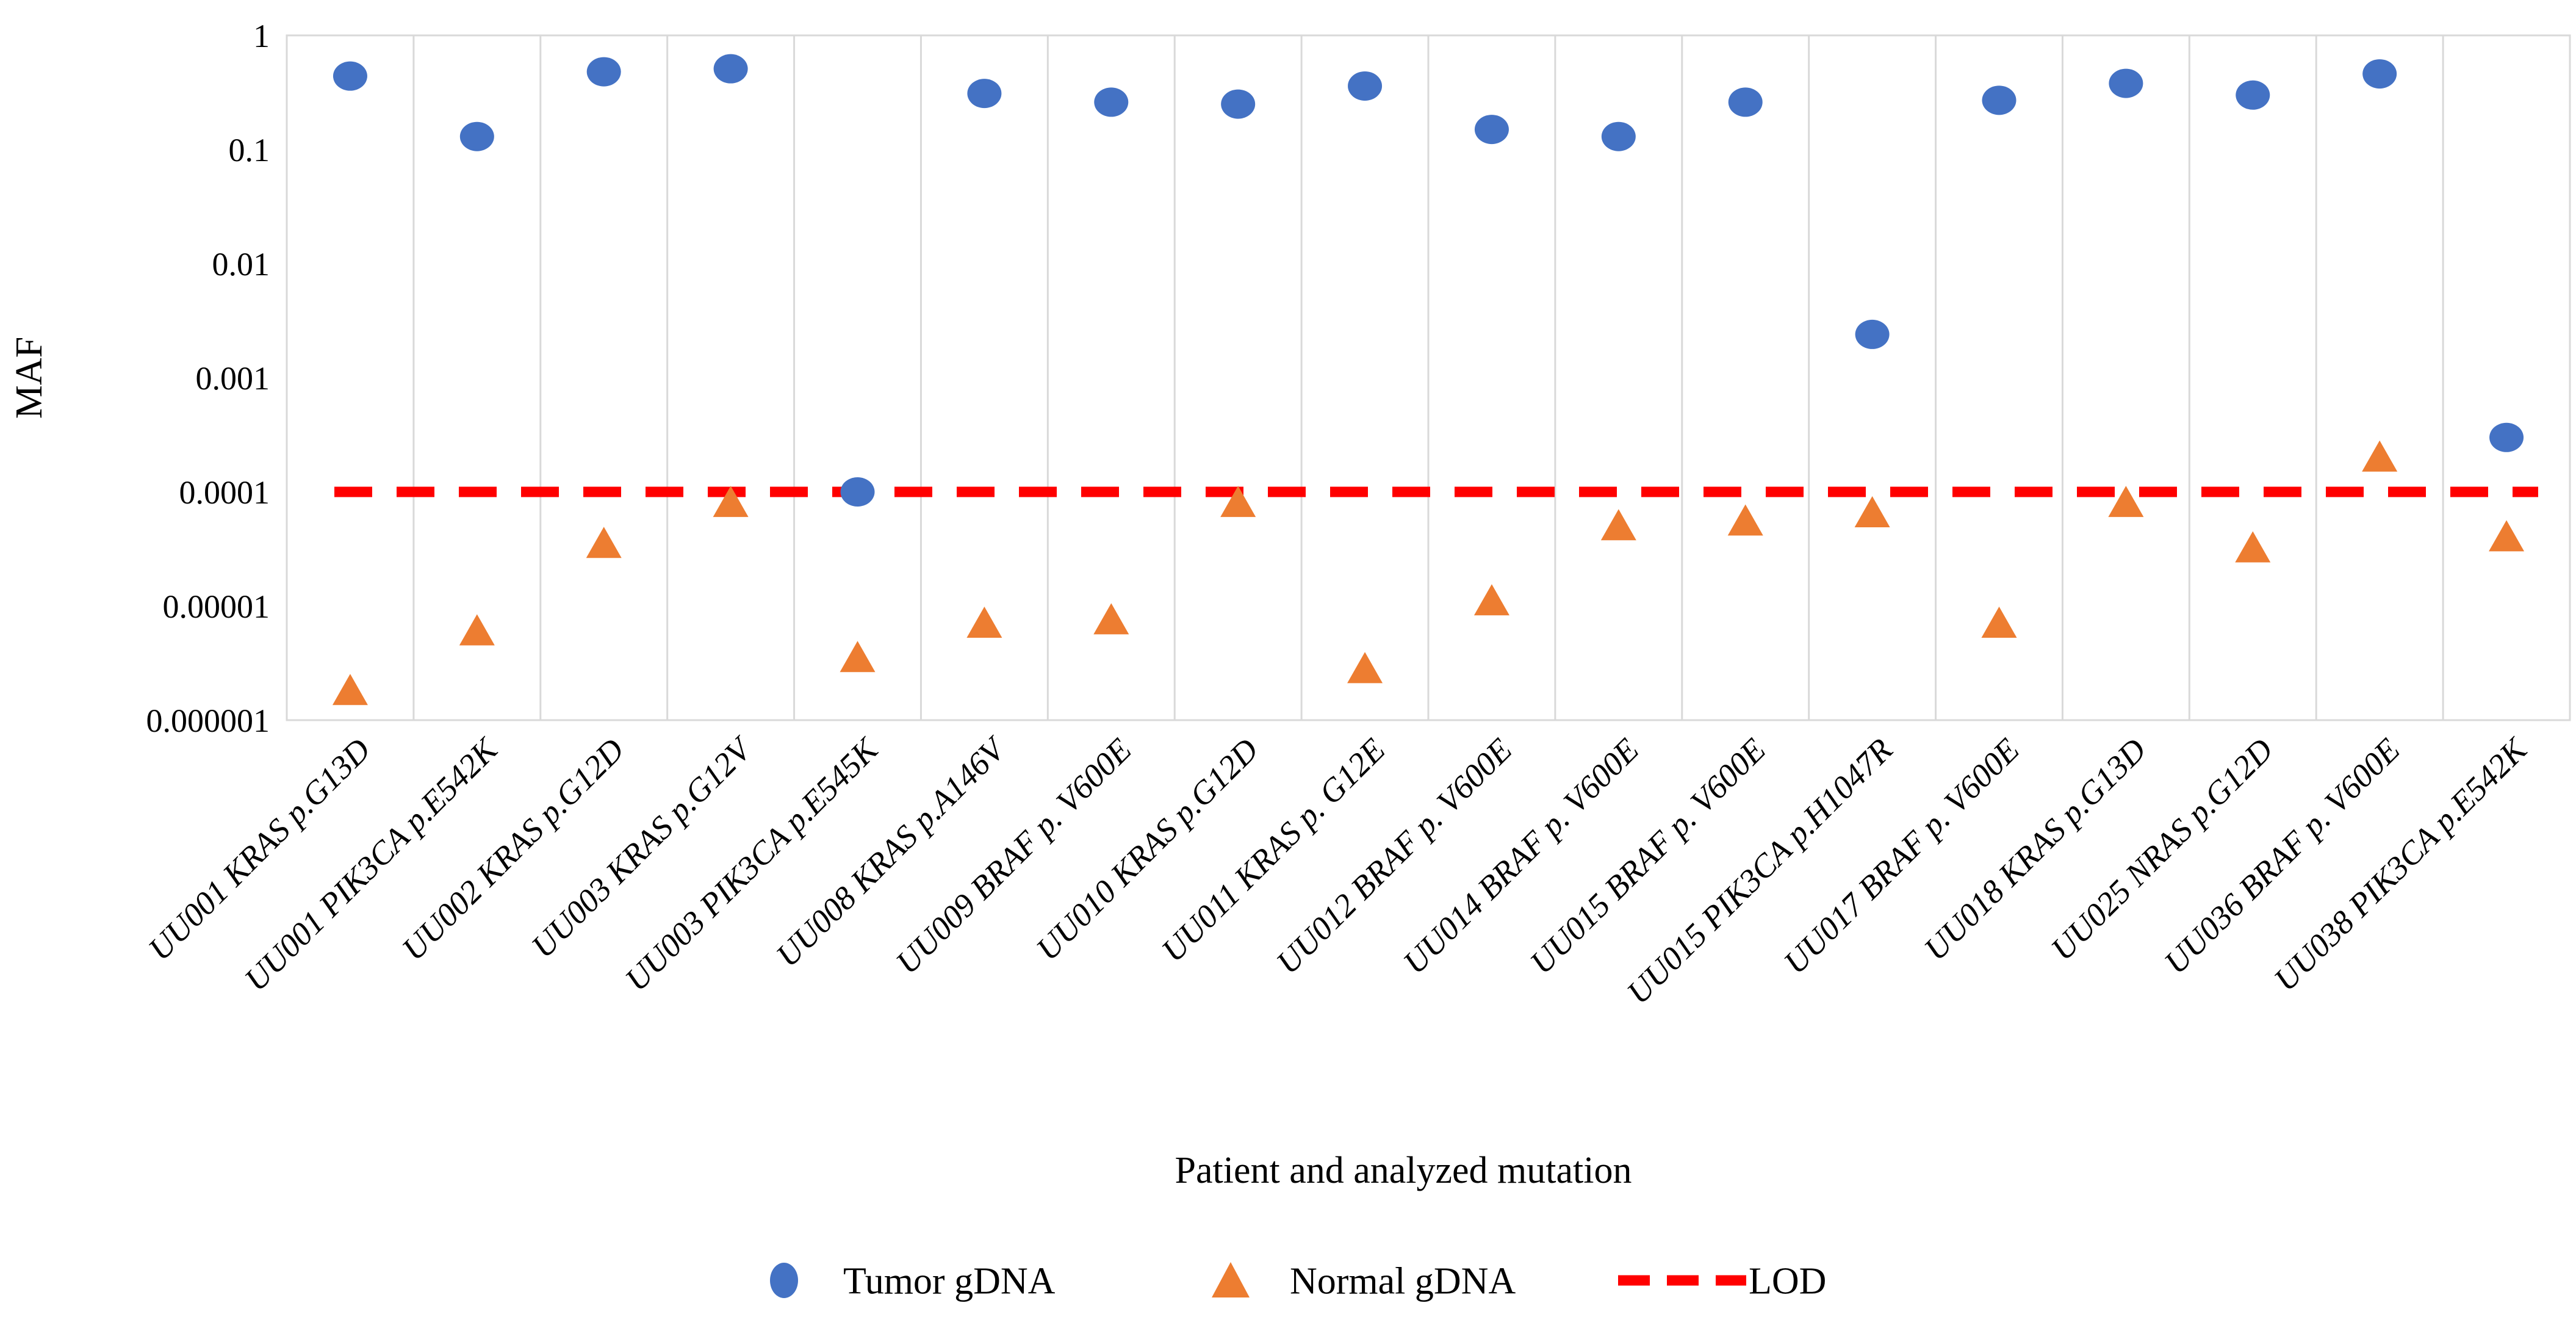 This screenshot has width=2576, height=1328. What do you see at coordinates (29, 378) in the screenshot?
I see `y-axis-title: MAF` at bounding box center [29, 378].